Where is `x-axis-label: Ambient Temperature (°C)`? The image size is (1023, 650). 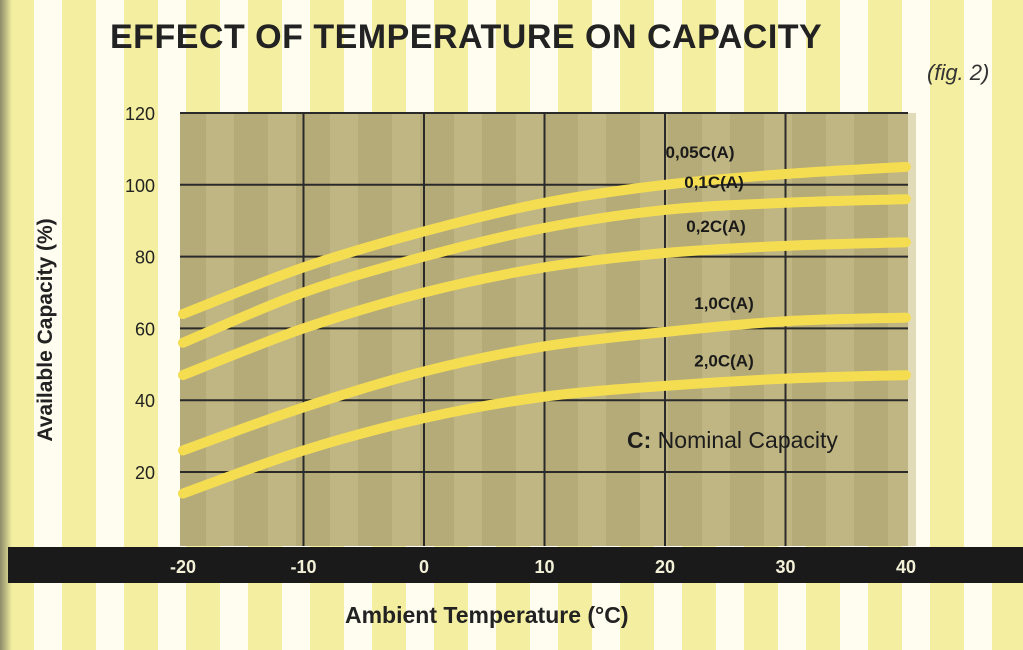
x-axis-label: Ambient Temperature (°C) is located at coordinates (487, 615).